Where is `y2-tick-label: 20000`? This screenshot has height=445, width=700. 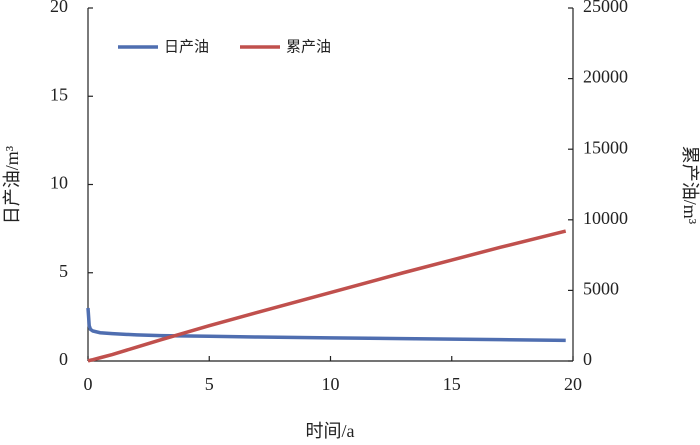
y2-tick-label: 20000 is located at coordinates (605, 77).